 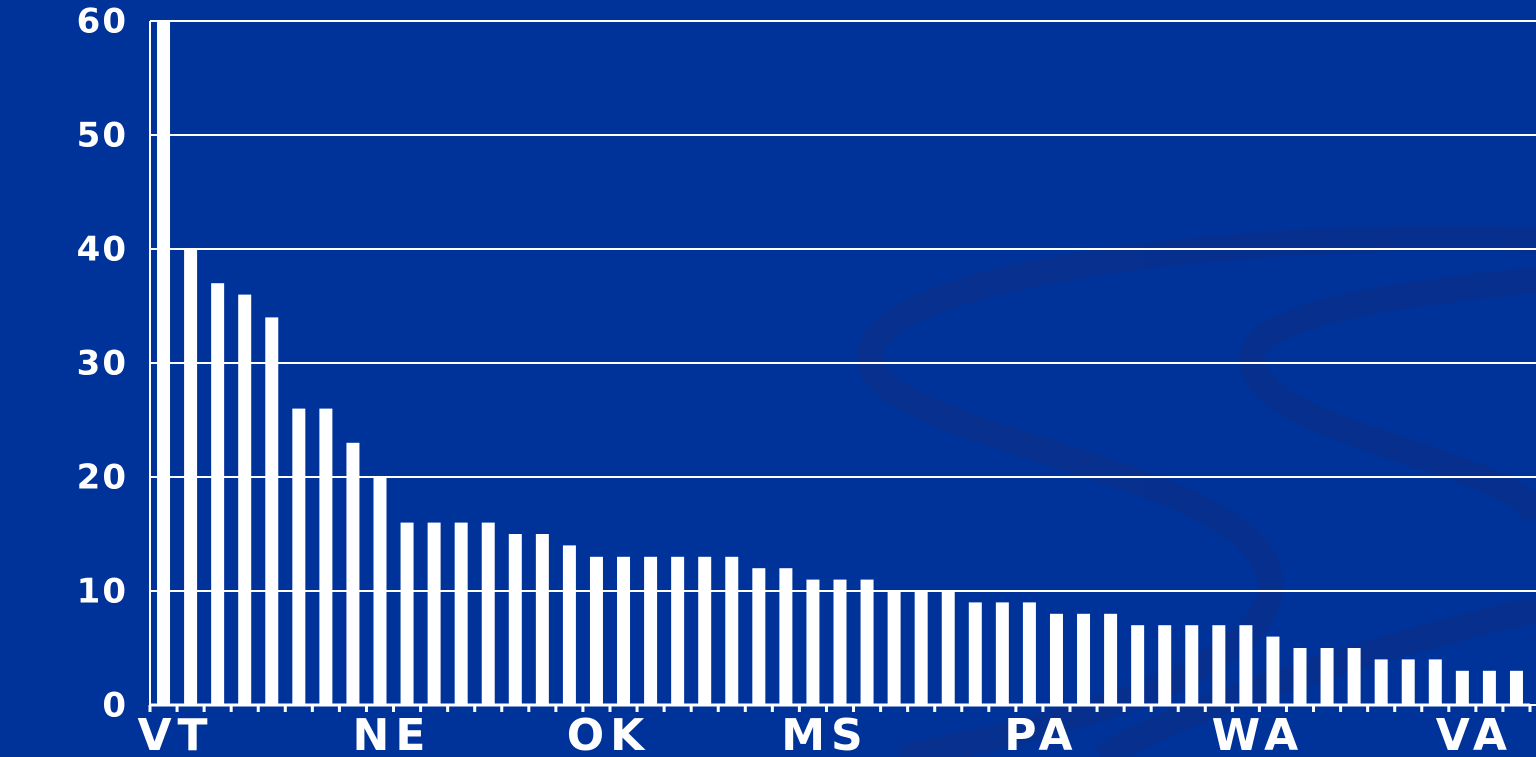 I want to click on y-tick-label: 60, so click(x=102, y=22).